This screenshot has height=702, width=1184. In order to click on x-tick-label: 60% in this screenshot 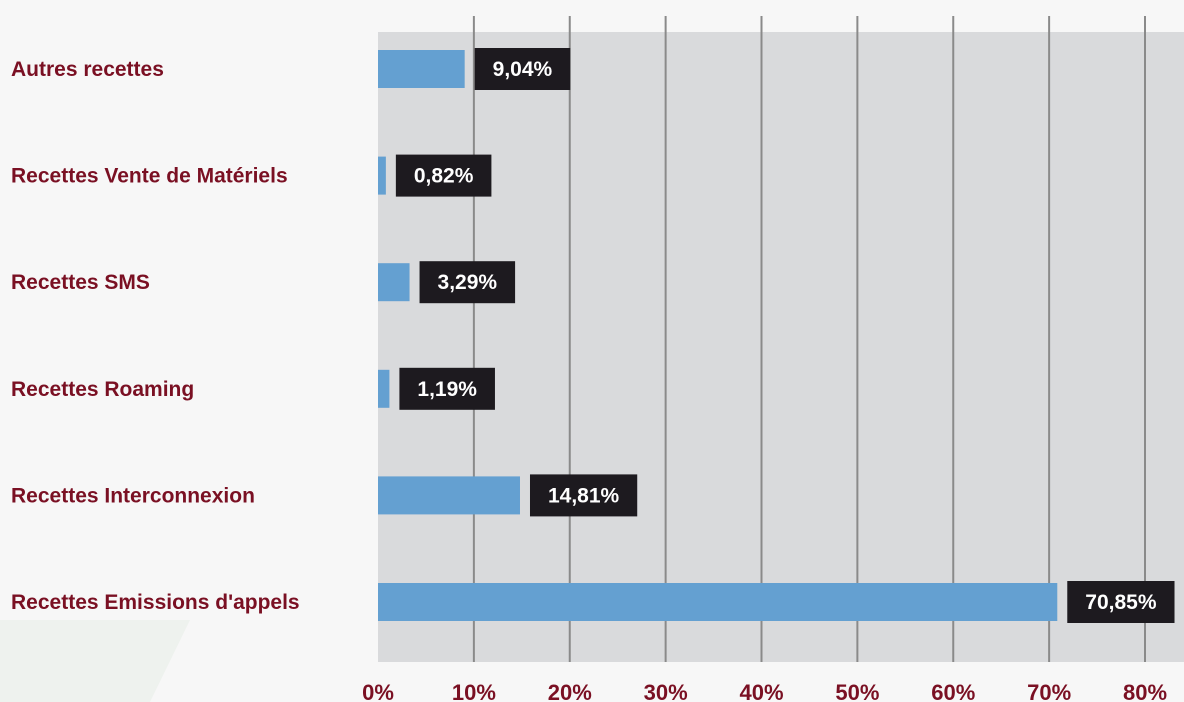, I will do `click(953, 691)`.